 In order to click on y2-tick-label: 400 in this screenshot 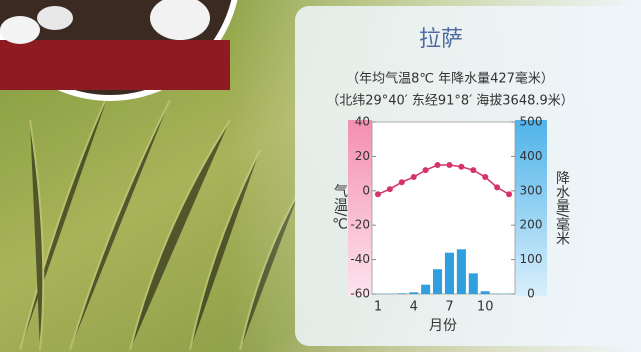, I will do `click(531, 156)`.